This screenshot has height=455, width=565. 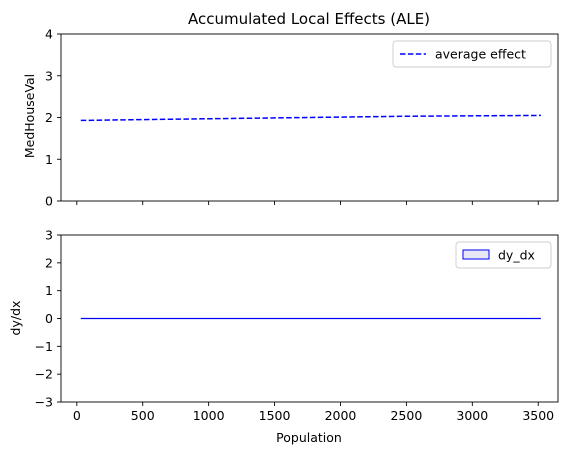 What do you see at coordinates (406, 415) in the screenshot?
I see `x-tick-label: 2500` at bounding box center [406, 415].